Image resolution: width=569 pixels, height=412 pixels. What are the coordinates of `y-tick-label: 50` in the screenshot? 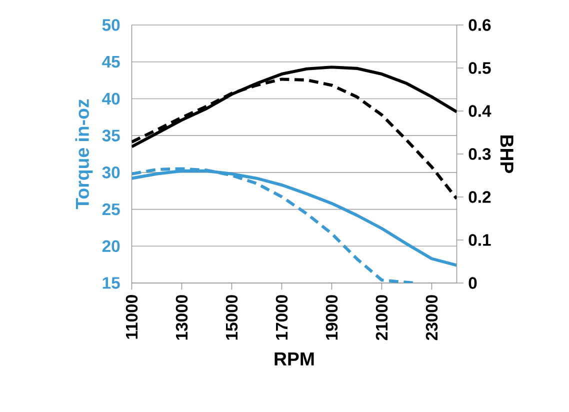 It's located at (111, 25).